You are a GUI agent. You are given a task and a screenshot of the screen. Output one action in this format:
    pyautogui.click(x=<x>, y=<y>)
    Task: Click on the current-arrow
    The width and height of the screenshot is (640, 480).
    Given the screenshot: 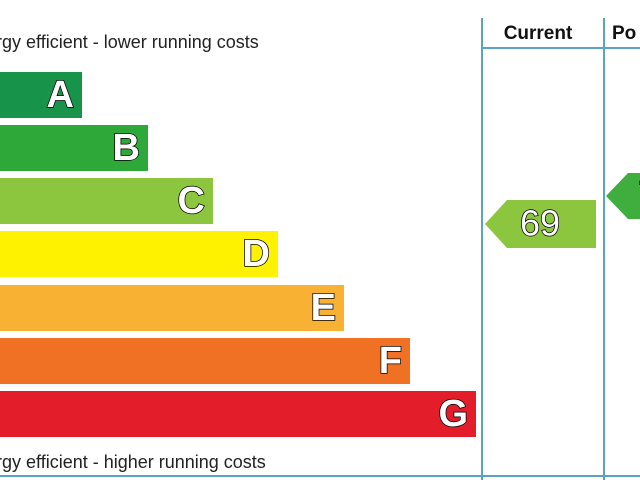 What is the action you would take?
    pyautogui.click(x=540, y=224)
    